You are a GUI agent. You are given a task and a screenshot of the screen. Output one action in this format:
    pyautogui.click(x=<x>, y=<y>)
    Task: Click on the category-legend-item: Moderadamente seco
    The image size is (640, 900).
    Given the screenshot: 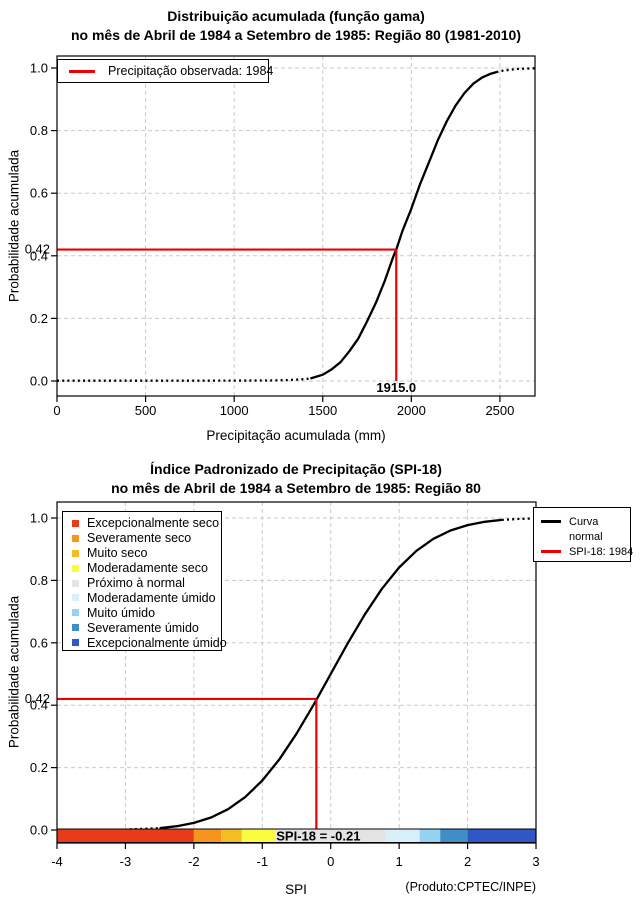 What is the action you would take?
    pyautogui.click(x=142, y=568)
    